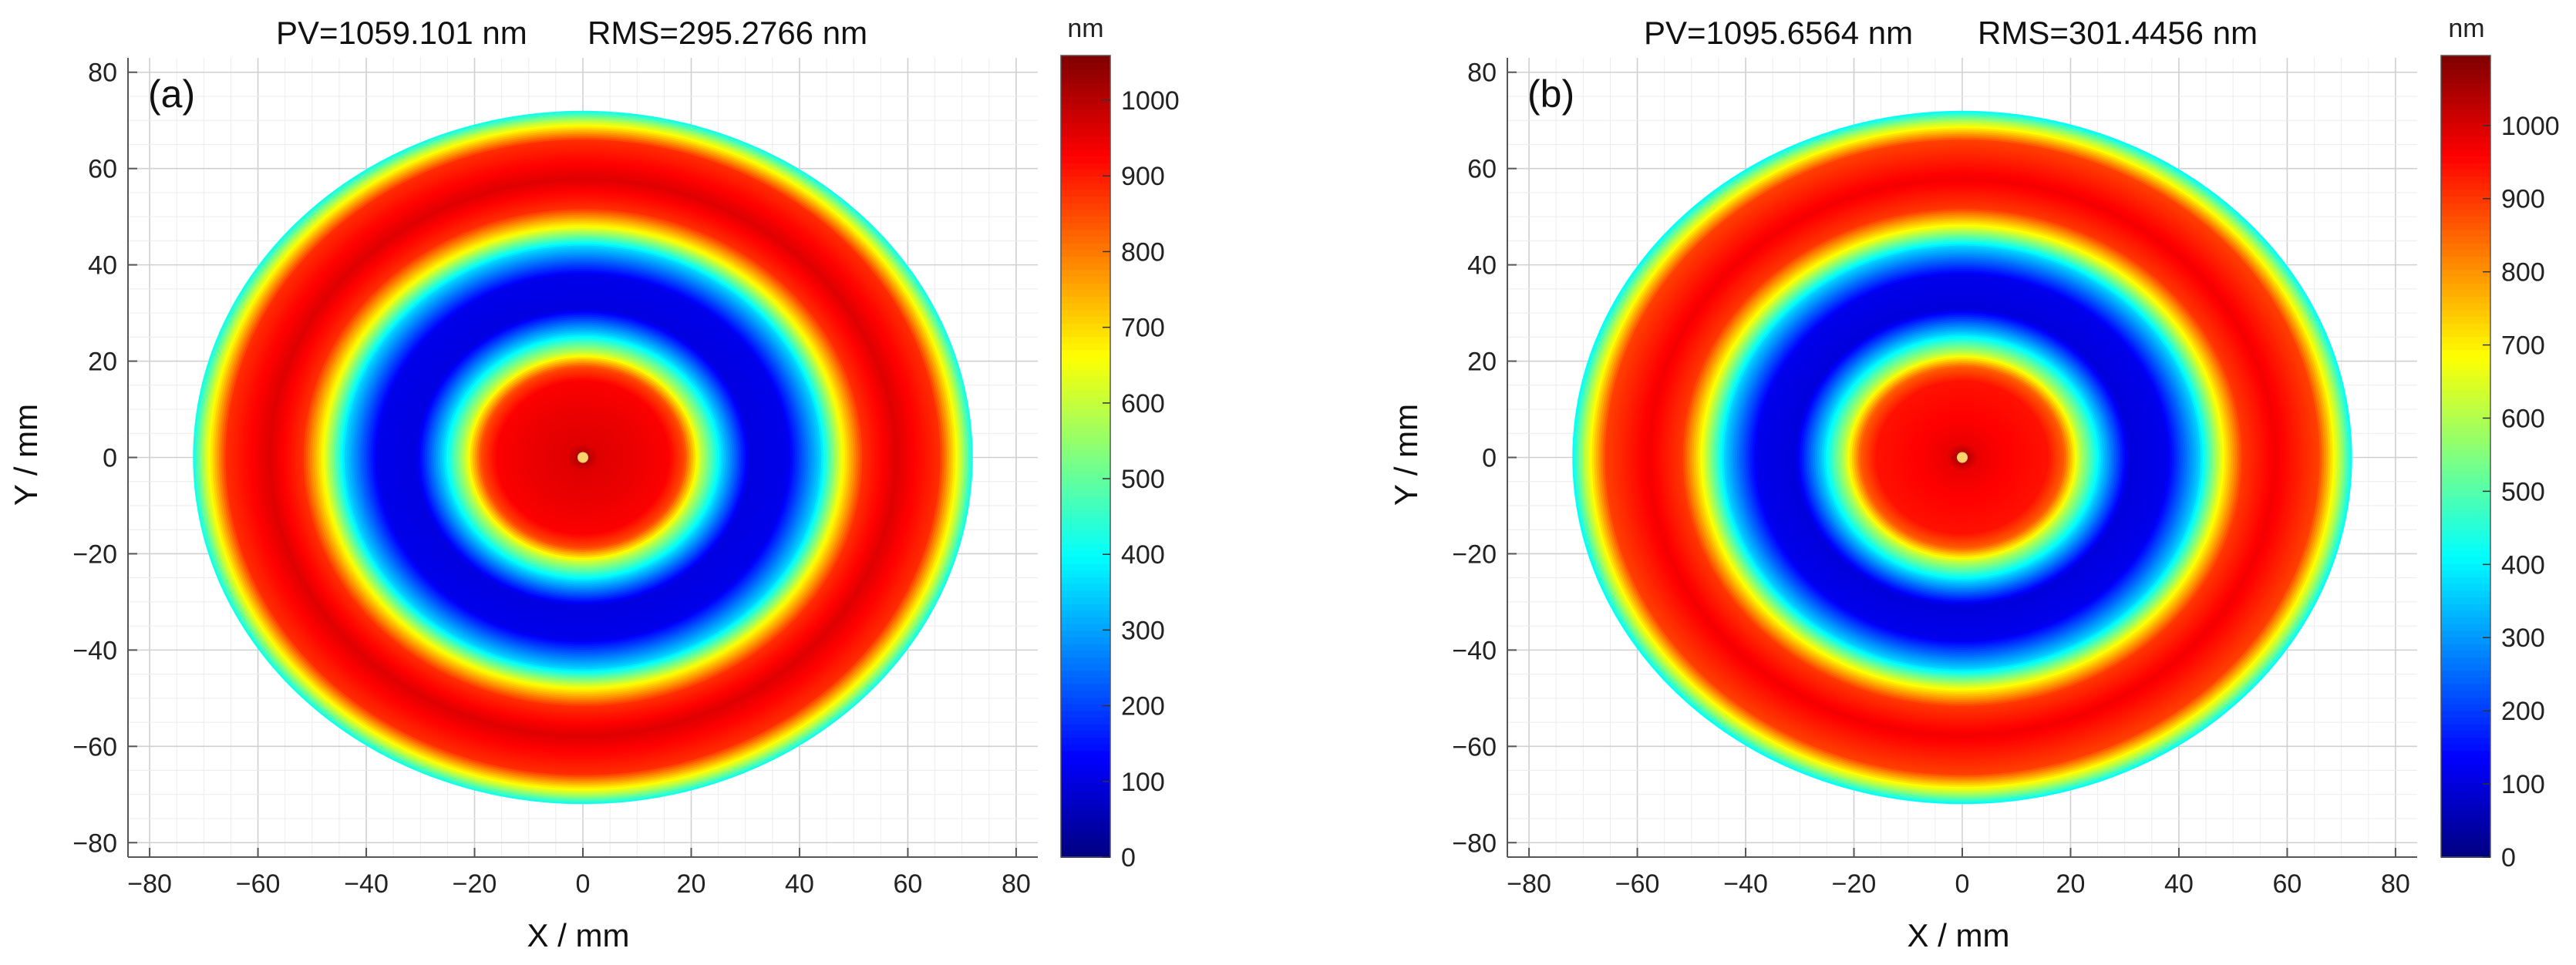 The width and height of the screenshot is (2576, 965). I want to click on colorbar-tick-label: 700, so click(2523, 346).